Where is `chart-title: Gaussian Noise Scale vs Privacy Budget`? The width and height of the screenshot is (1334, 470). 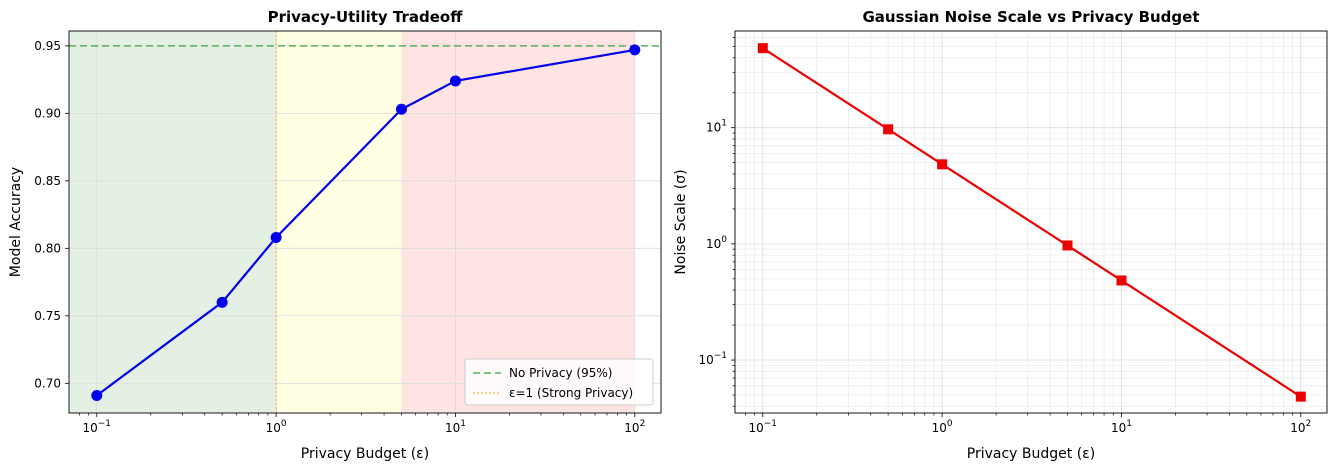
chart-title: Gaussian Noise Scale vs Privacy Budget is located at coordinates (1031, 17).